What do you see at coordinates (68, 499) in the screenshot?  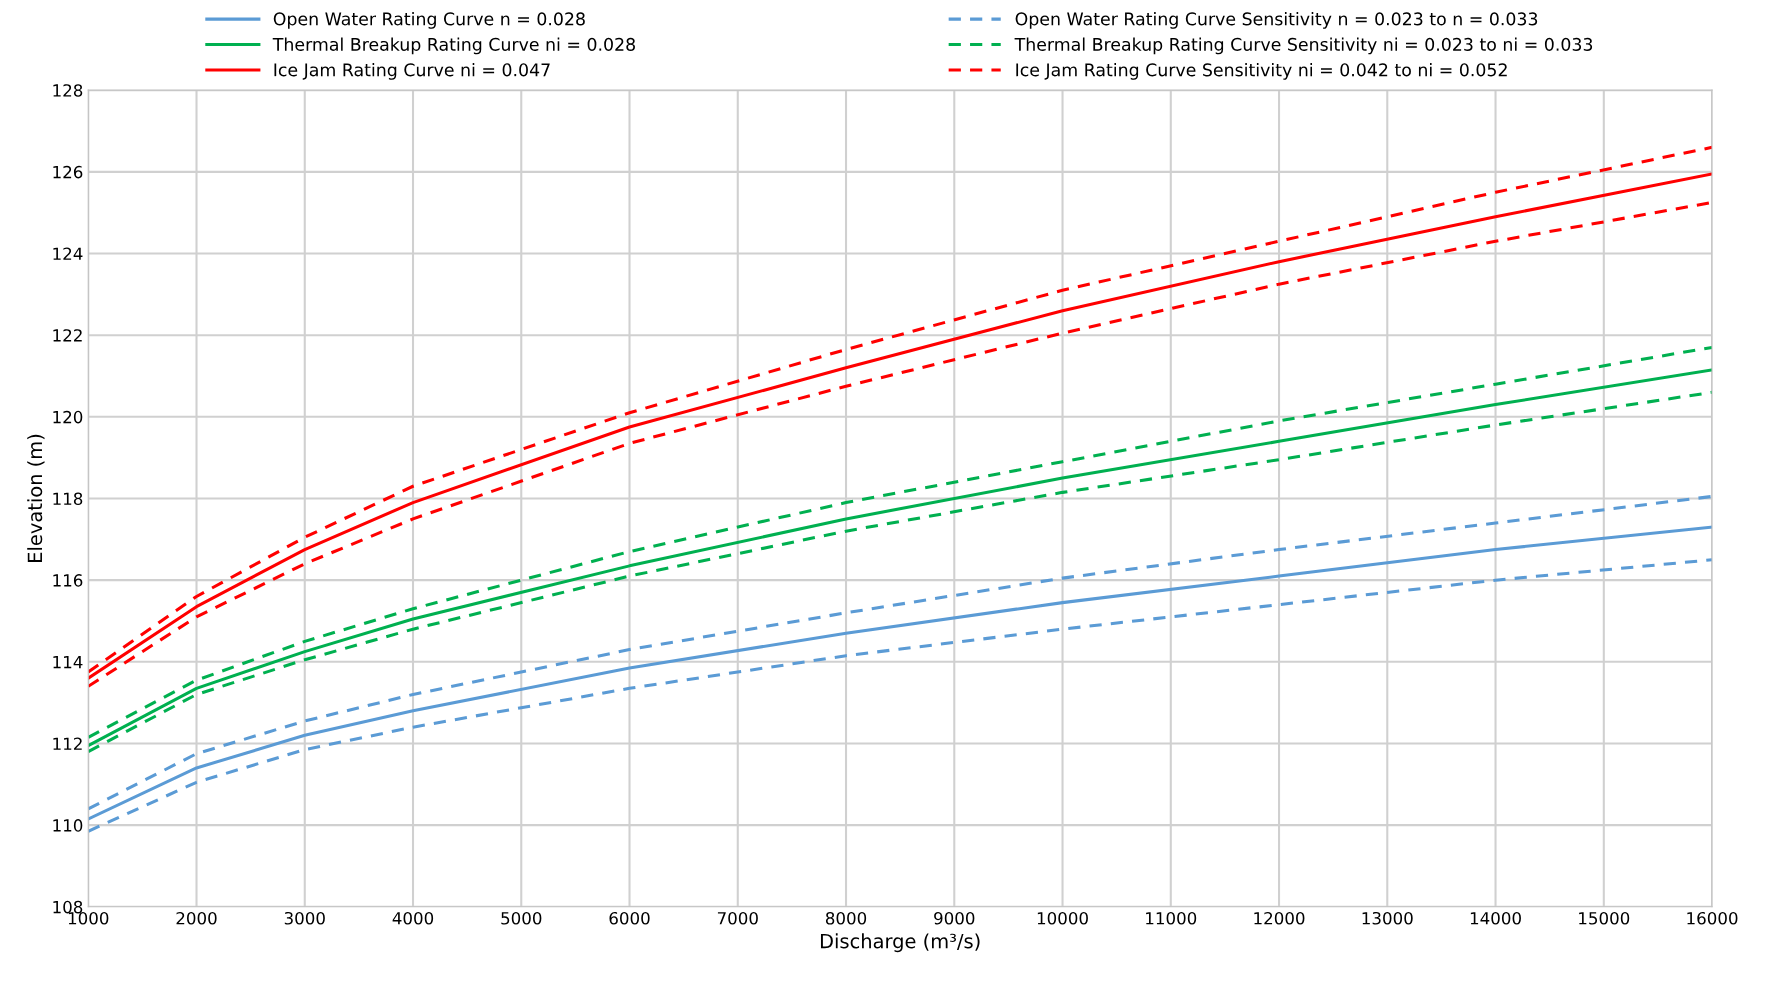 I see `y-tick-label: 118` at bounding box center [68, 499].